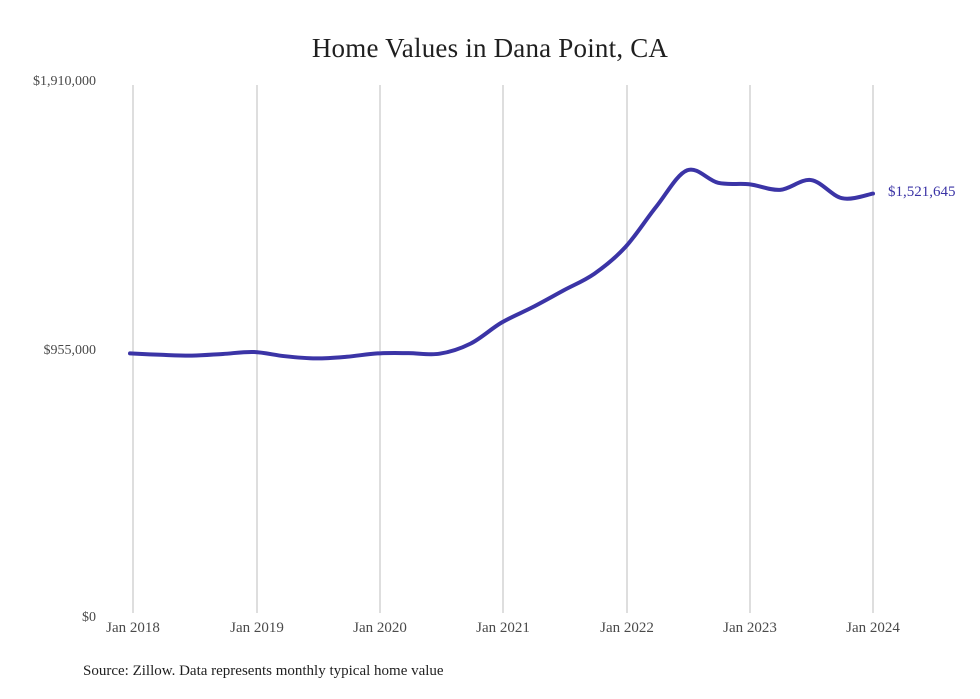  What do you see at coordinates (627, 628) in the screenshot?
I see `x-axis-tick-jan-2022: Jan 2022` at bounding box center [627, 628].